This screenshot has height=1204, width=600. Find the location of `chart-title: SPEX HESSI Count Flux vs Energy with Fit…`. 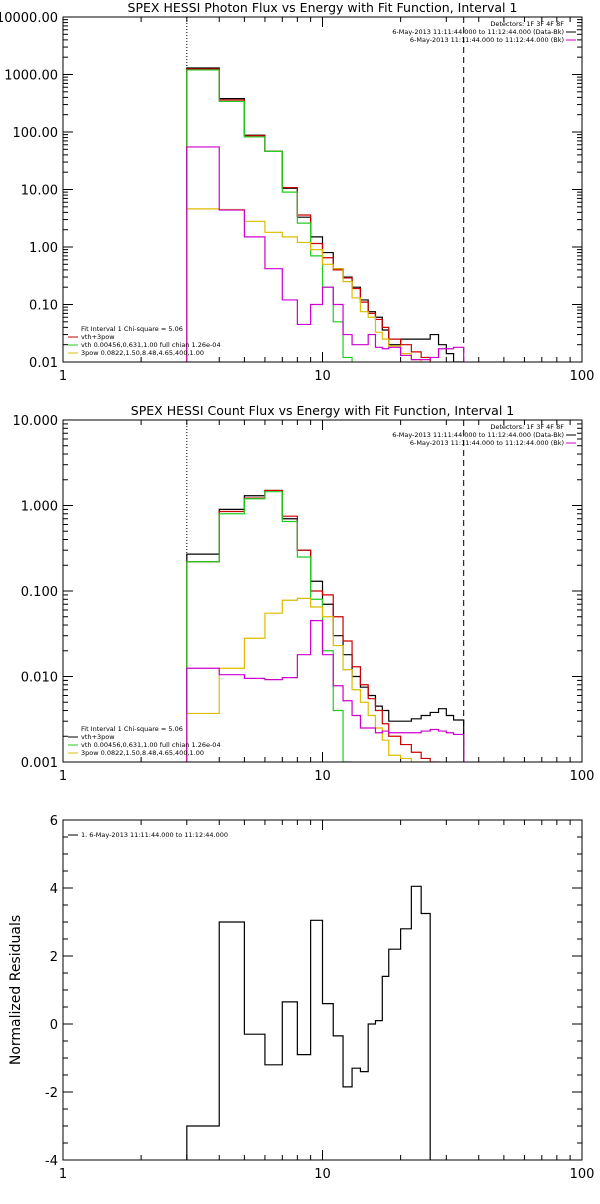

chart-title: SPEX HESSI Count Flux vs Energy with Fit… is located at coordinates (322, 410).